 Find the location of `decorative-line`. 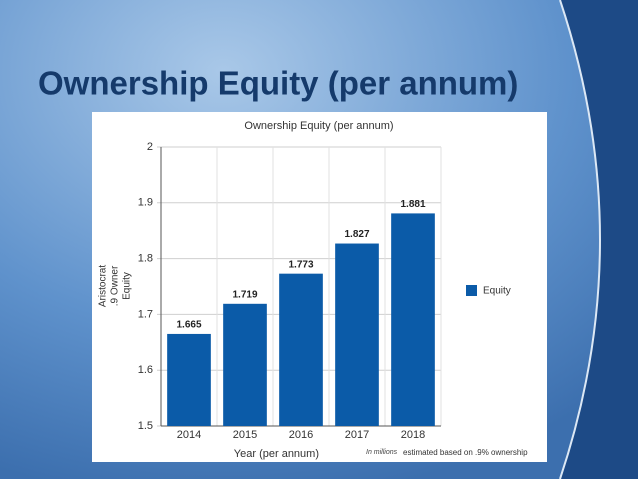

decorative-line is located at coordinates (580, 240).